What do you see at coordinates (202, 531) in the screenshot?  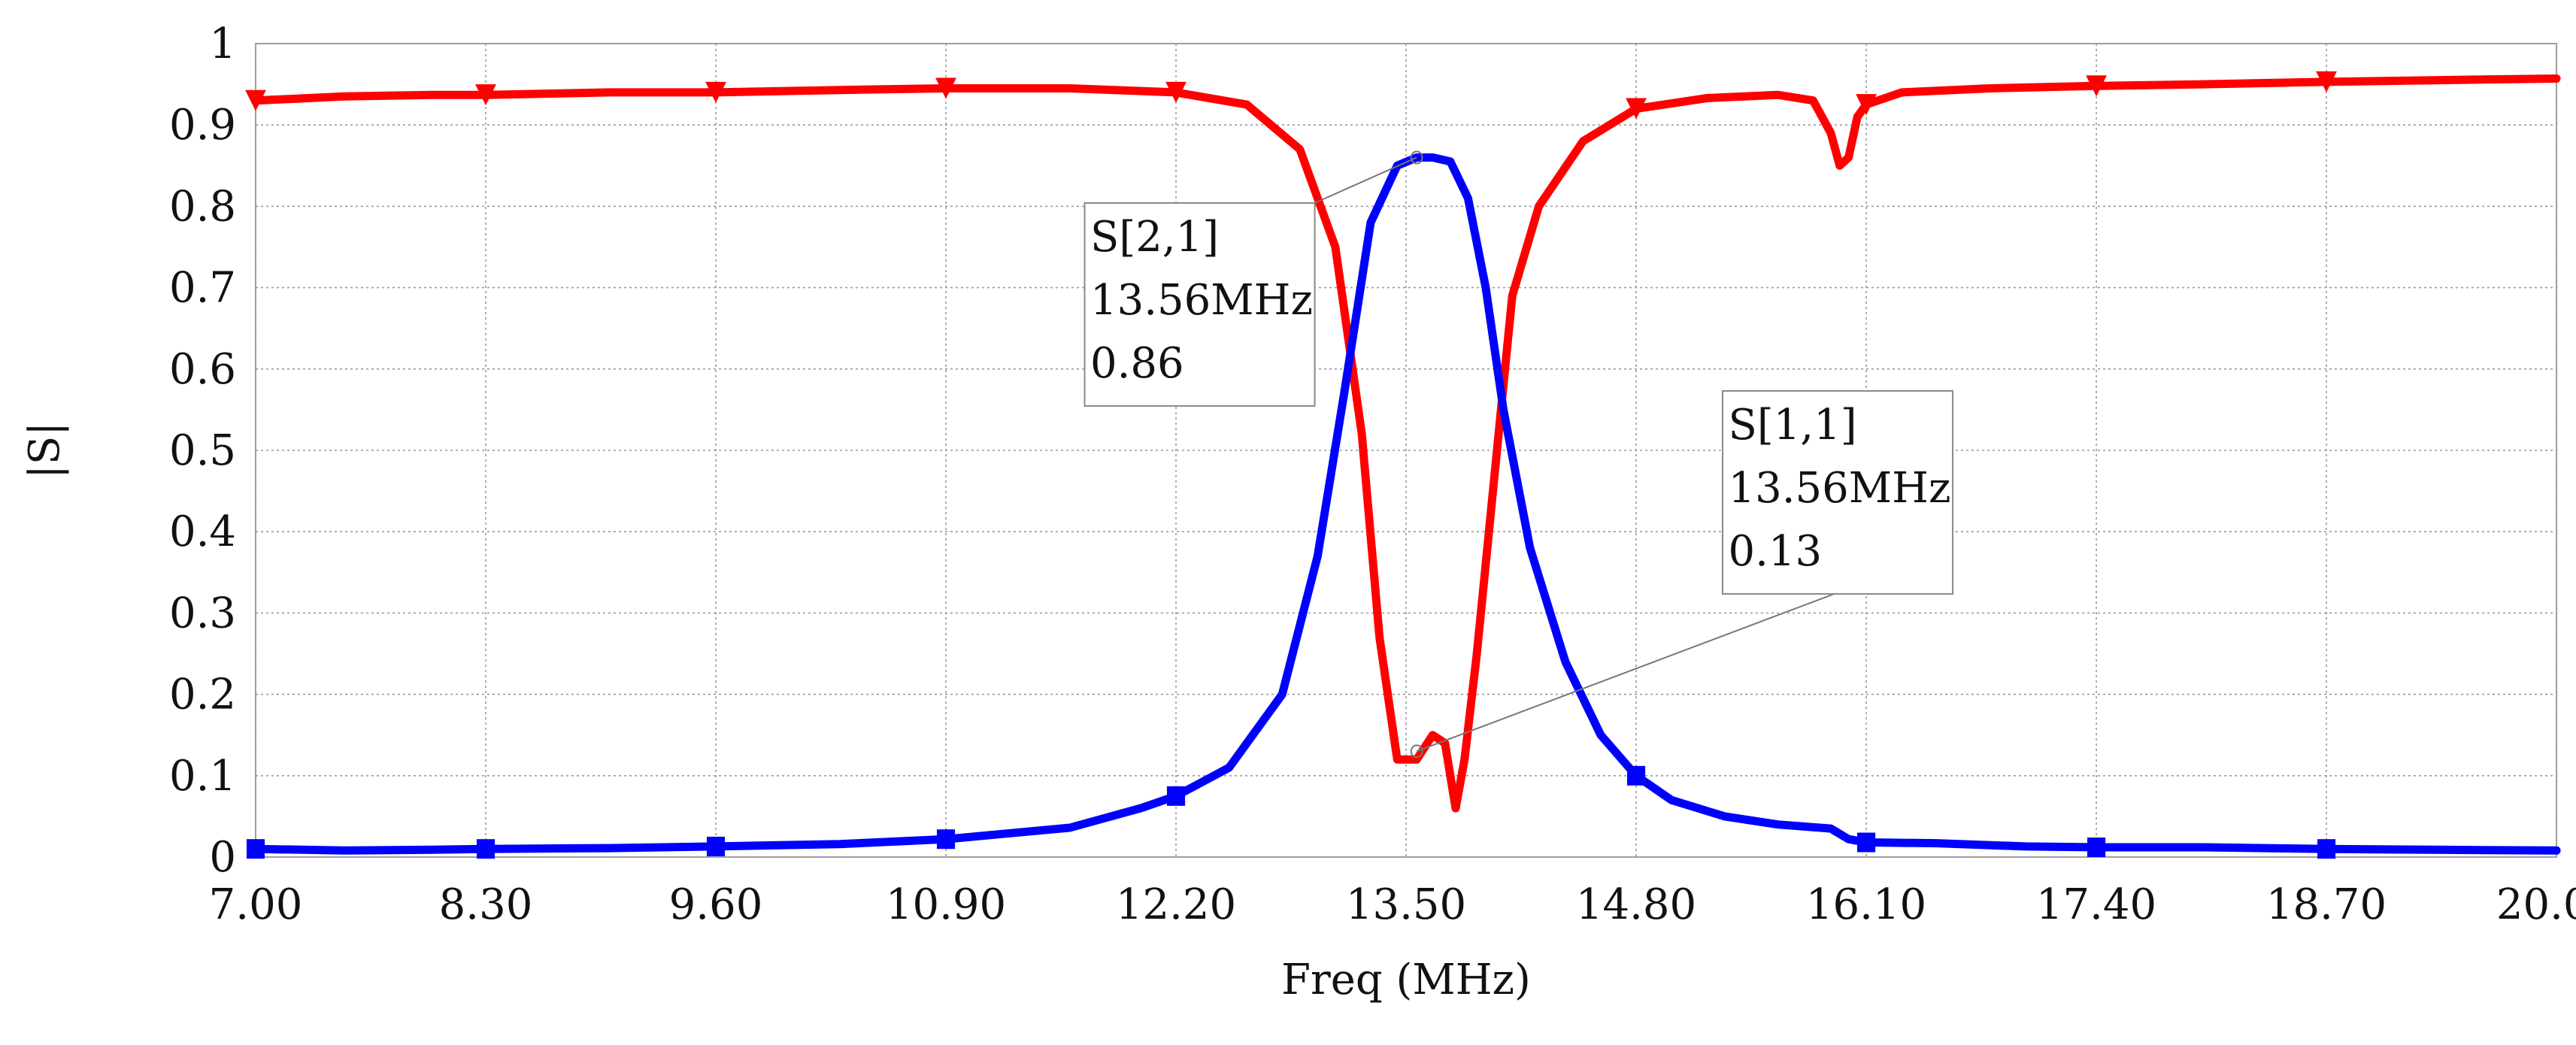 I see `y-tick-label: 0.4` at bounding box center [202, 531].